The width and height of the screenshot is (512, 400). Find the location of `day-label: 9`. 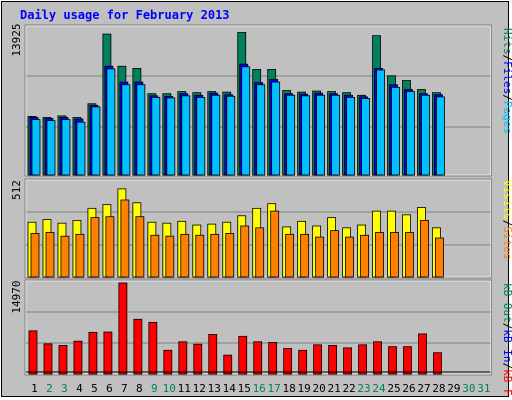

day-label: 9 is located at coordinates (154, 388).